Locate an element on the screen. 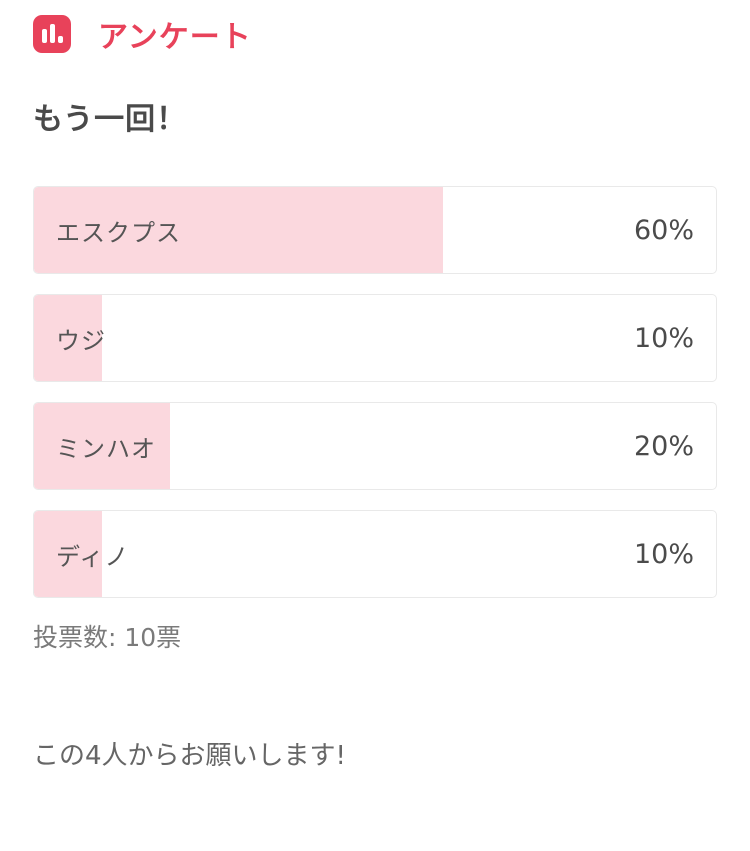 The height and width of the screenshot is (851, 750). poll-option-percent: 60% is located at coordinates (663, 230).